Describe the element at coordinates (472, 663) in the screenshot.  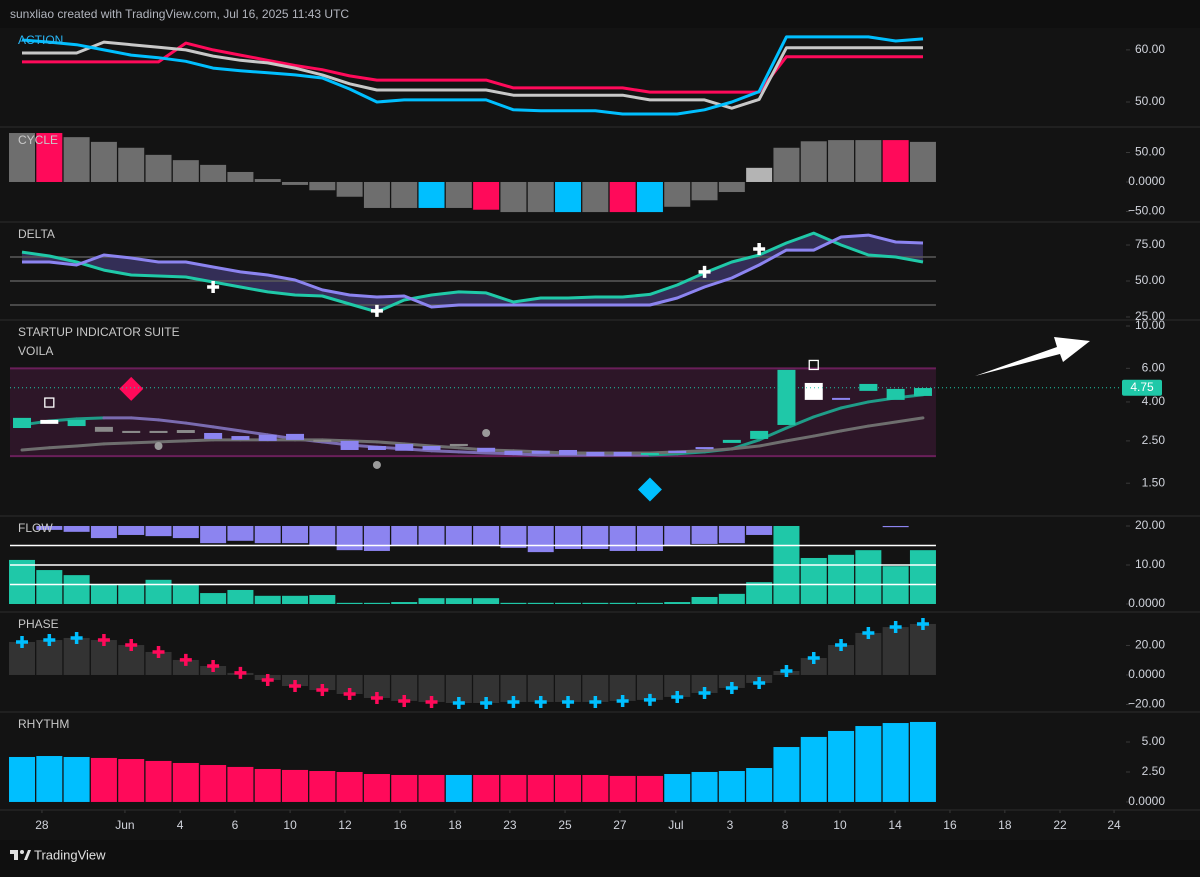
I see `panel-content` at that location.